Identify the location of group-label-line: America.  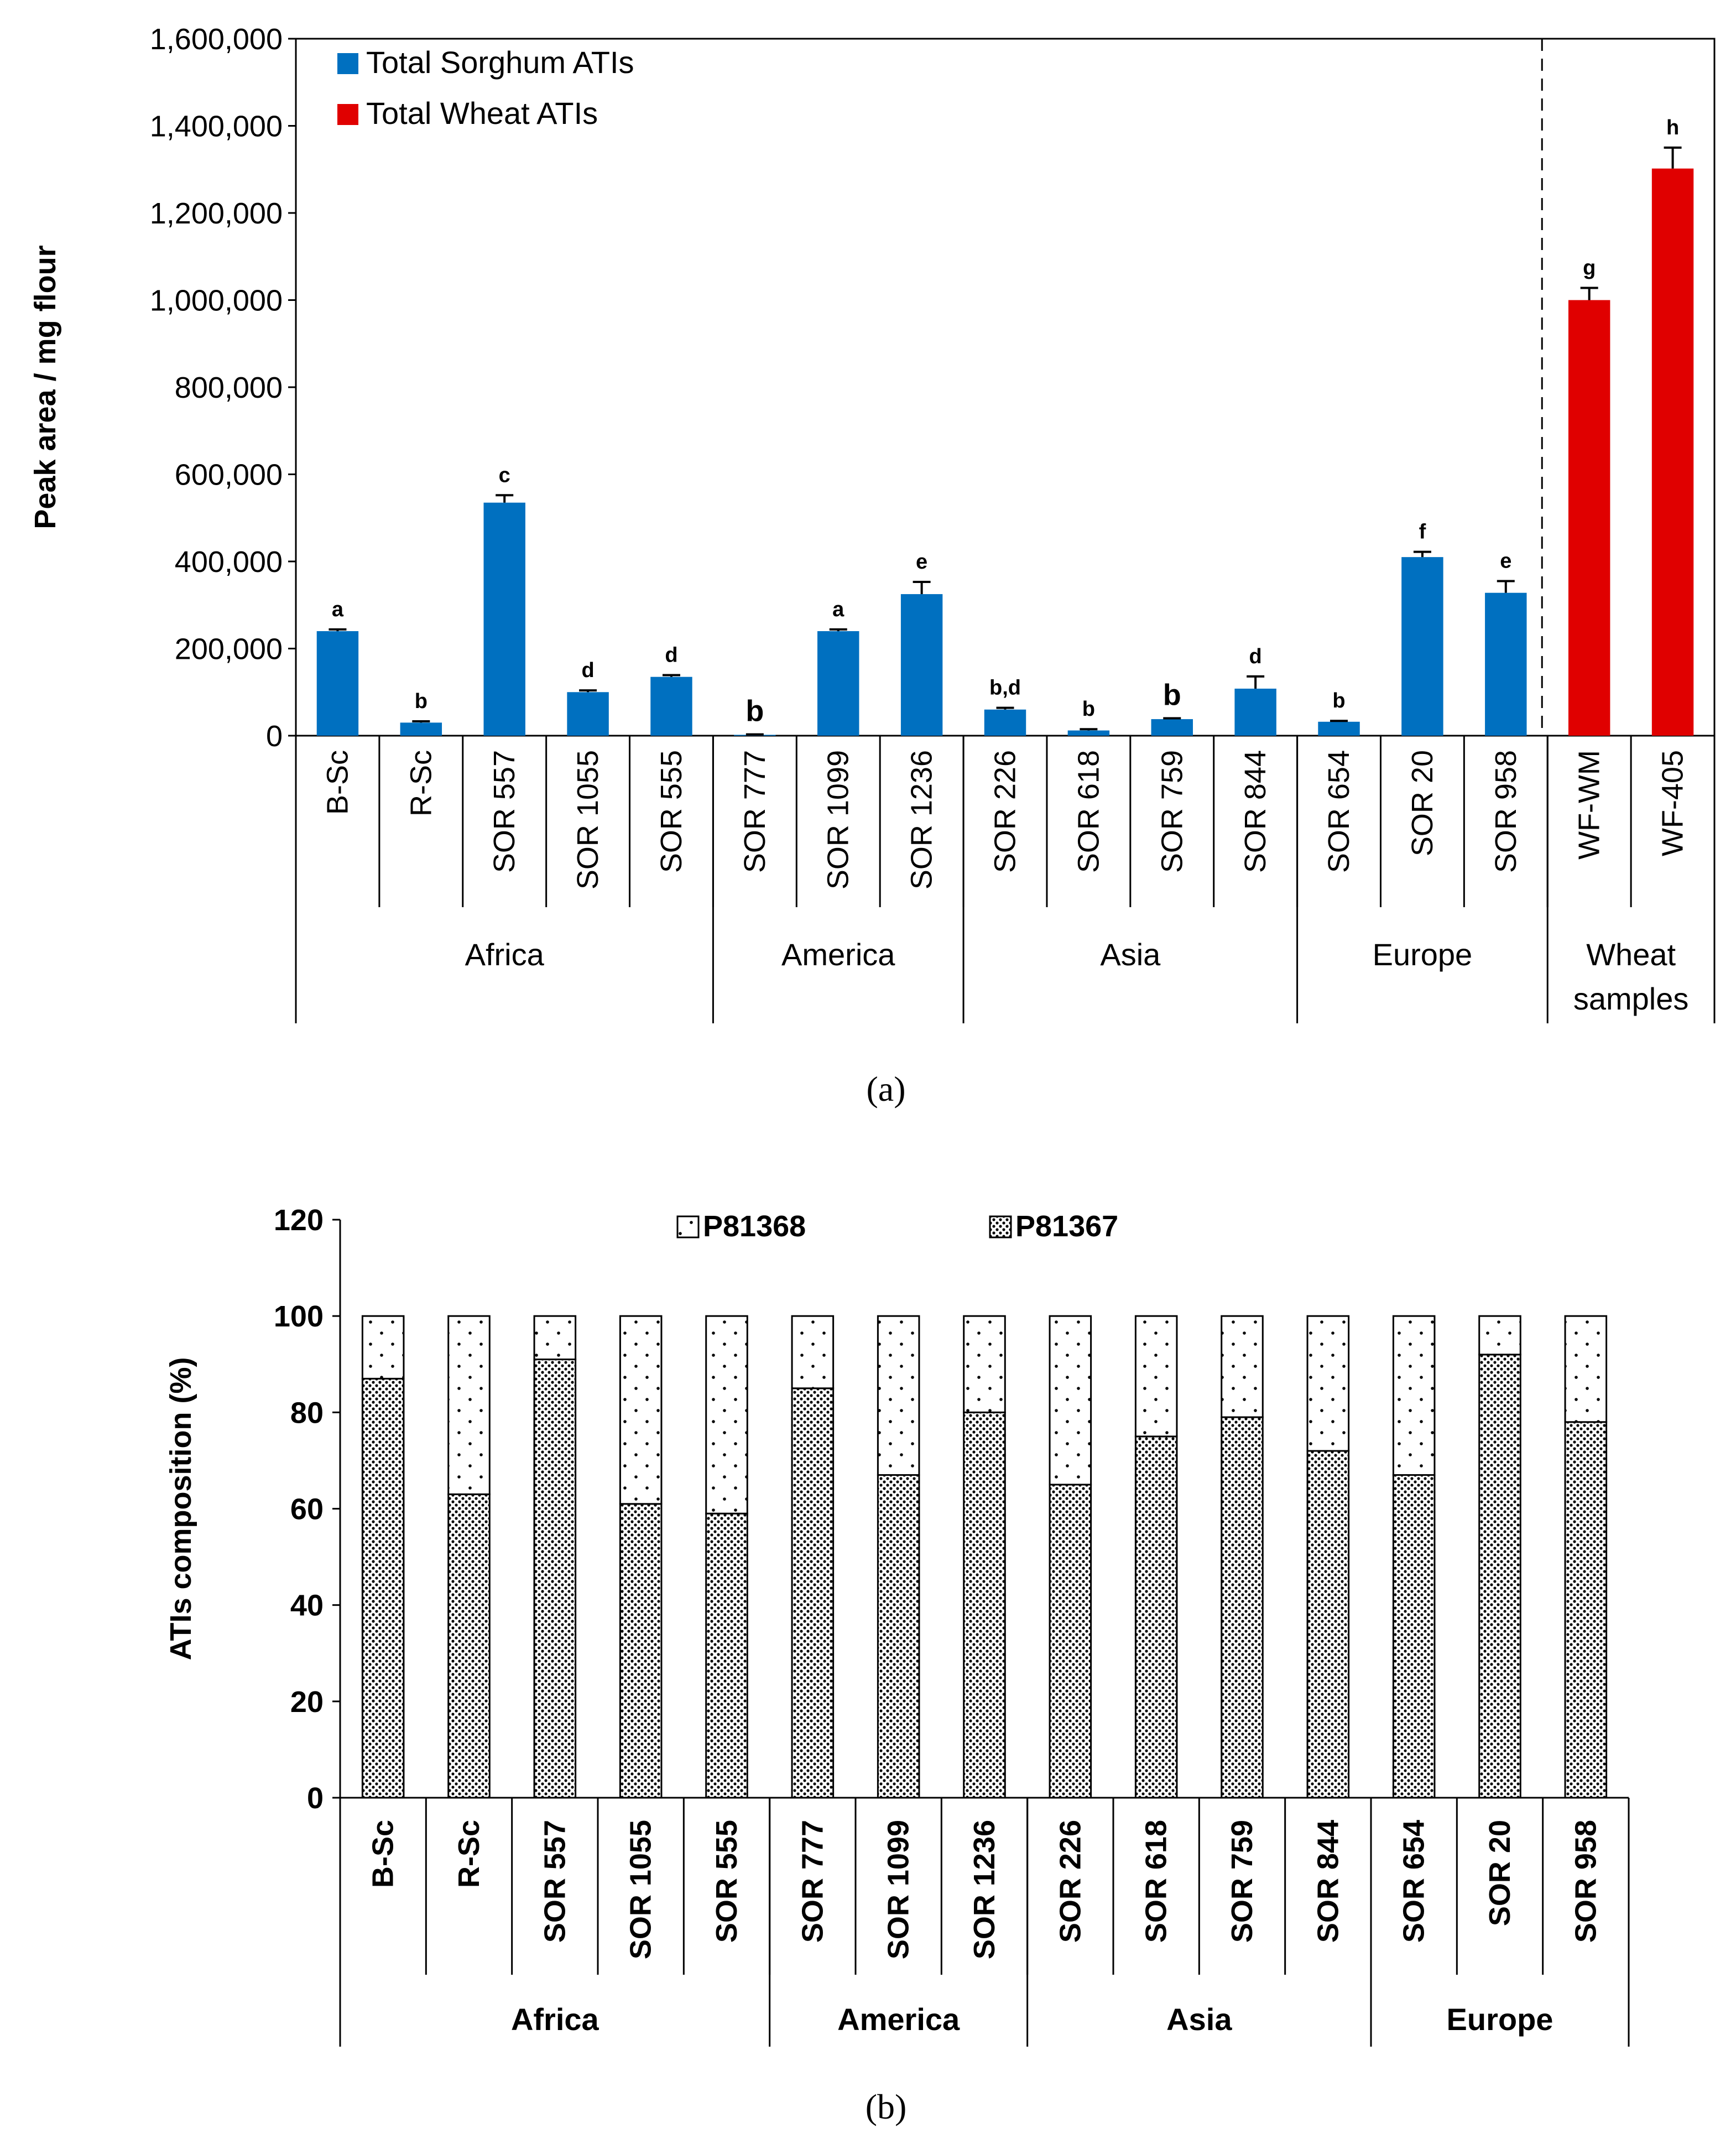
(838, 954).